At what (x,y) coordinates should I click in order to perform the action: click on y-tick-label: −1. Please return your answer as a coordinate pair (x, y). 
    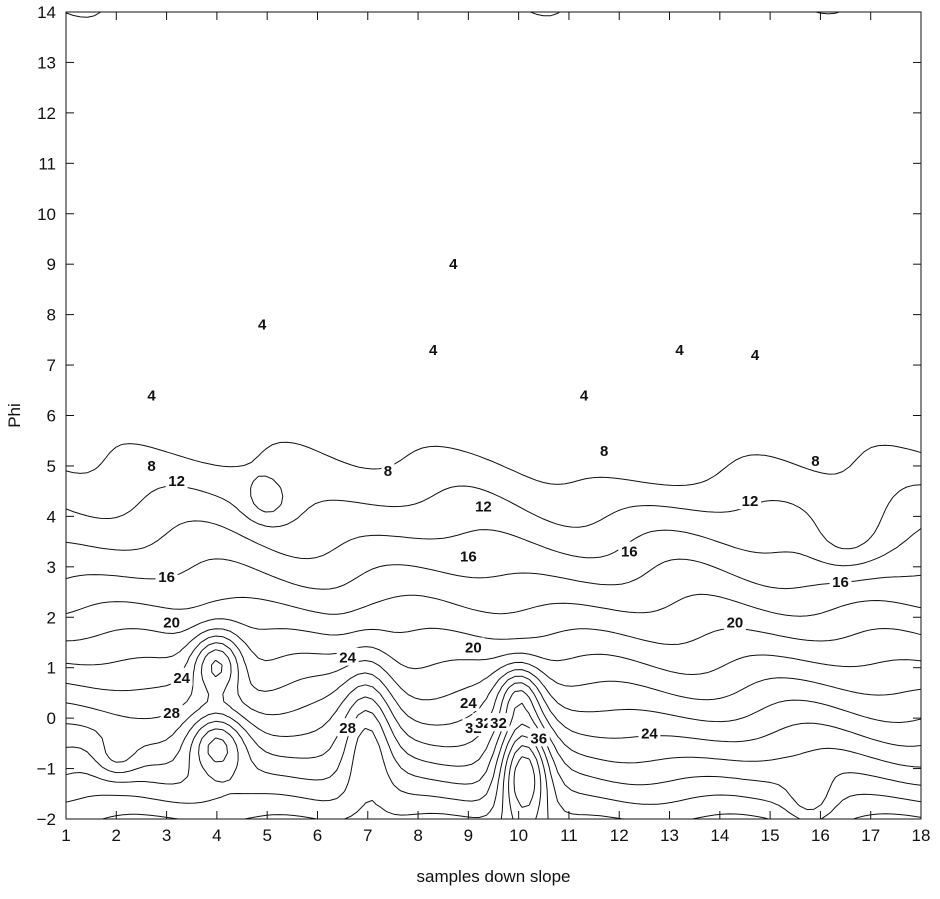
    Looking at the image, I should click on (46, 769).